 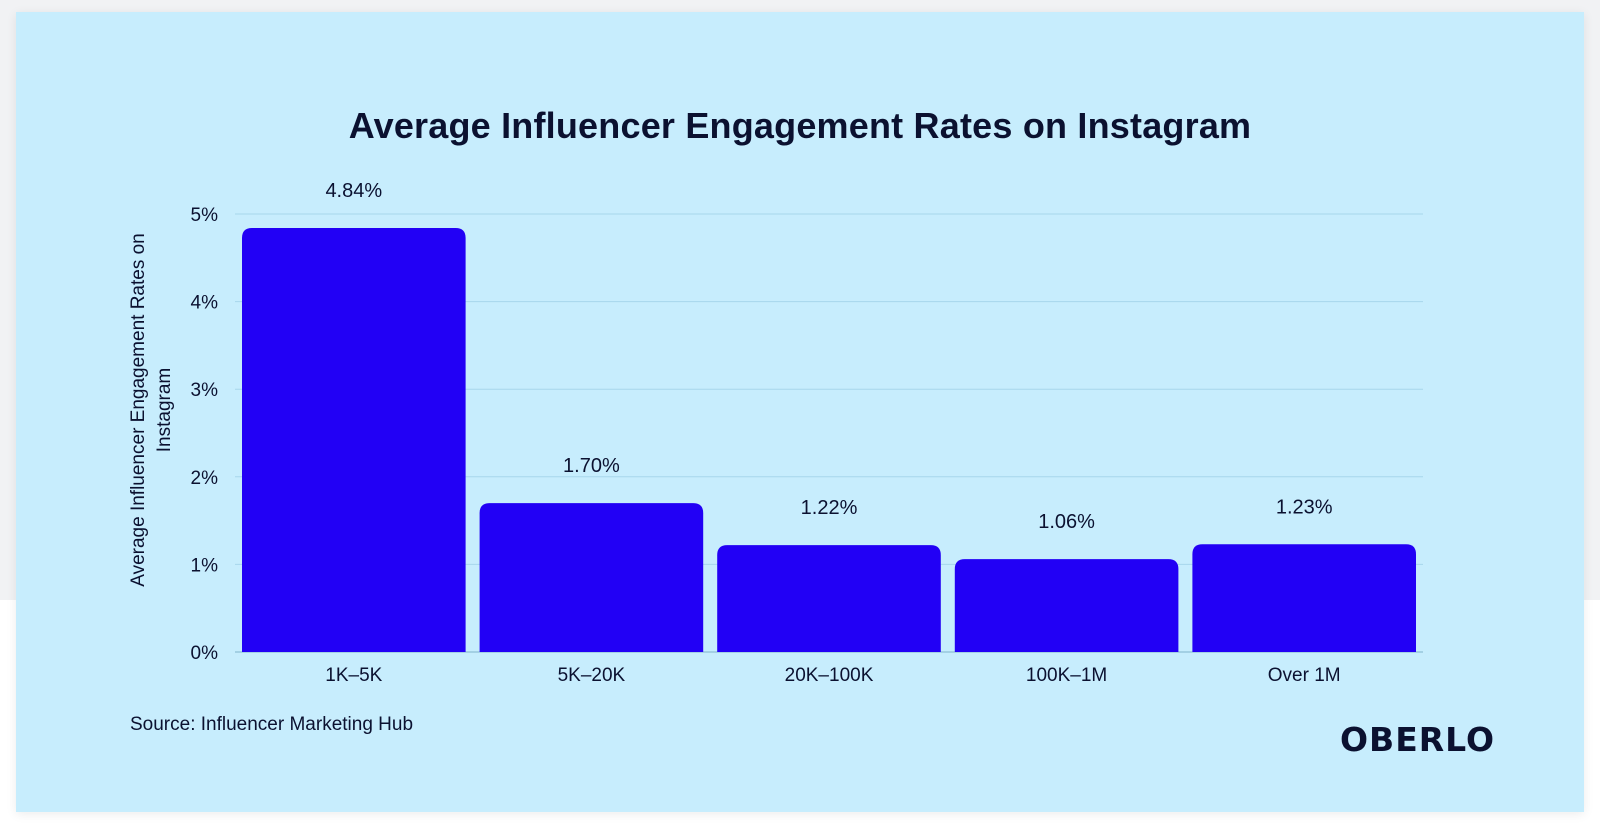 What do you see at coordinates (272, 724) in the screenshot?
I see `source-note: Source: Influencer Marketing Hub` at bounding box center [272, 724].